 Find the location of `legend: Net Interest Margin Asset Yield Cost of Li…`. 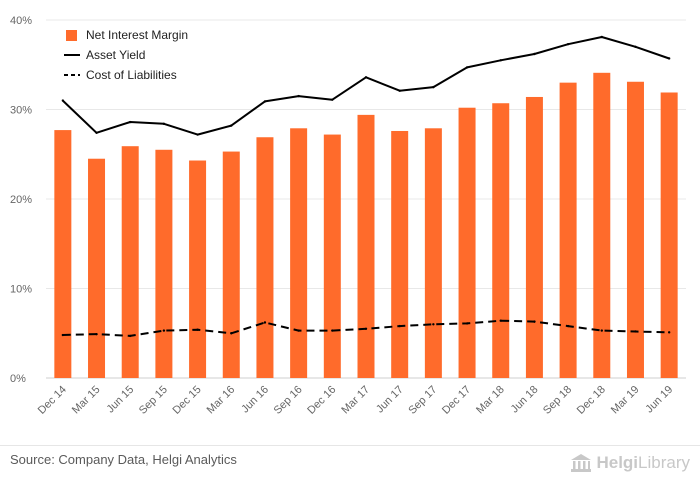

legend: Net Interest Margin Asset Yield Cost of Li… is located at coordinates (126, 55).